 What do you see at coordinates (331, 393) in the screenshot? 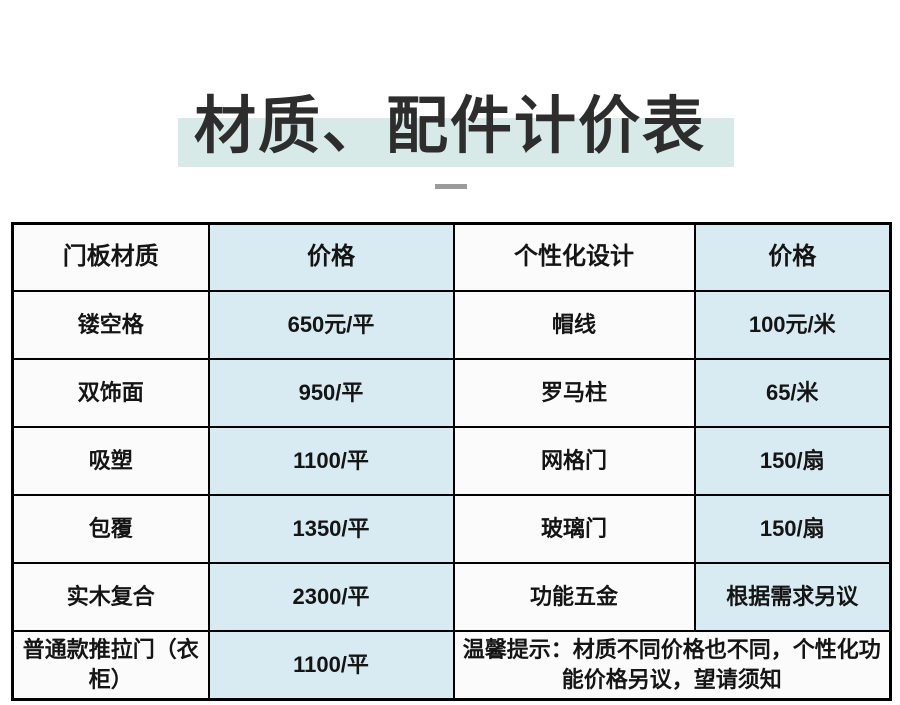
I see `price-cell: 950/平` at bounding box center [331, 393].